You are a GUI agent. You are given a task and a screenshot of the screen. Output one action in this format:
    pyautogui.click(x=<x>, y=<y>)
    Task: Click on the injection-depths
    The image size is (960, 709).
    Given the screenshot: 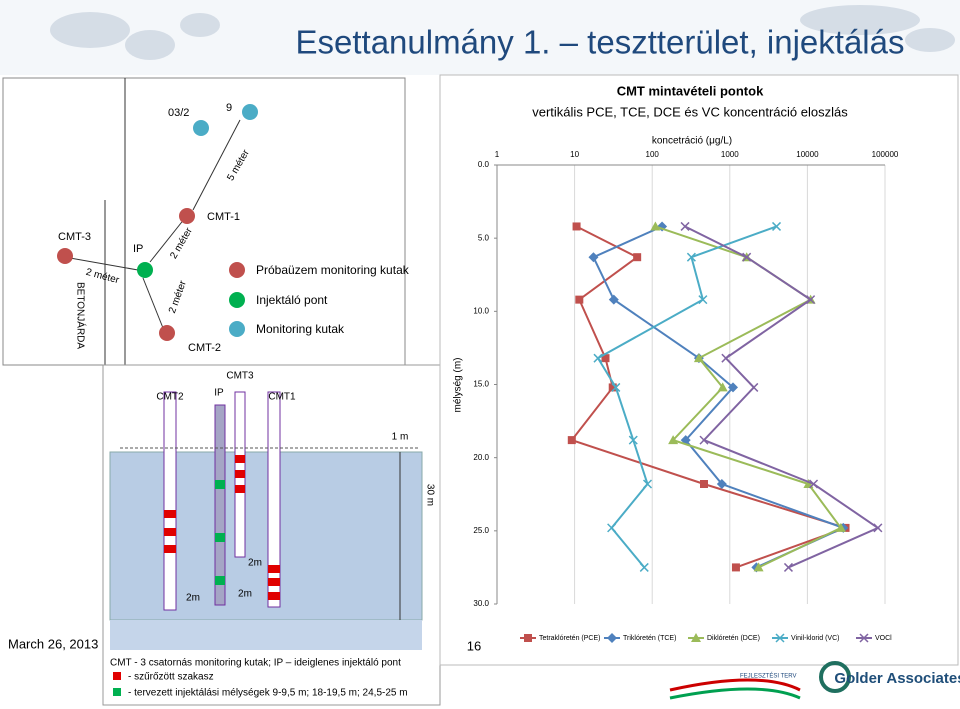 What is the action you would take?
    pyautogui.click(x=220, y=532)
    